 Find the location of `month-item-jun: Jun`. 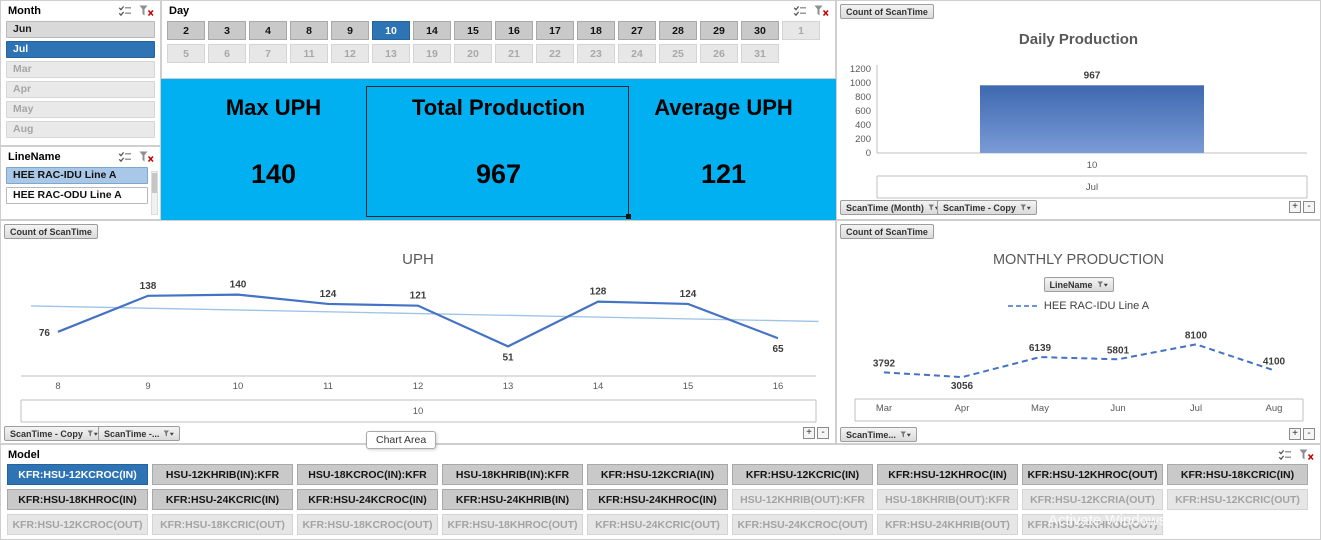

month-item-jun: Jun is located at coordinates (80, 29).